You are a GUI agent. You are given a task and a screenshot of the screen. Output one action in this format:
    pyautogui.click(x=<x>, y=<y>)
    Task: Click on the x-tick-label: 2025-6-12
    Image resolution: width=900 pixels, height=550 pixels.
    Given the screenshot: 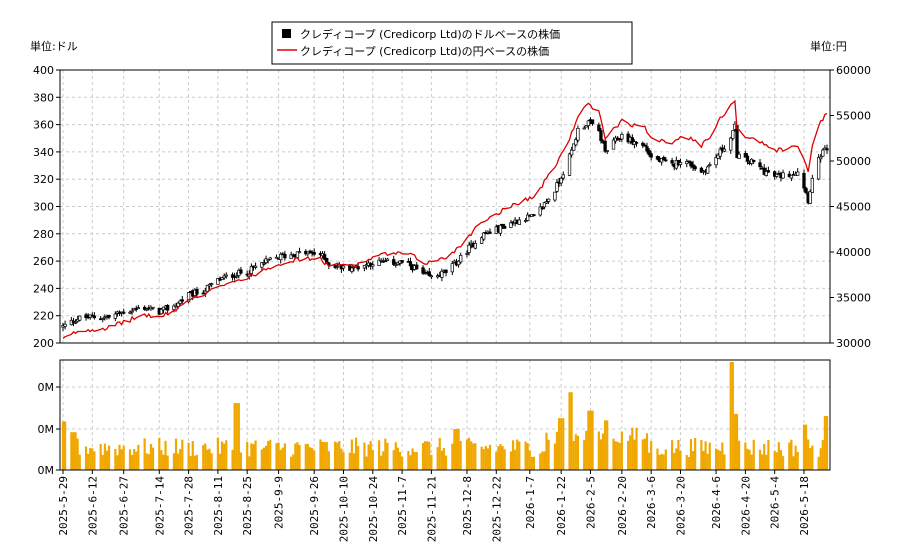 What is the action you would take?
    pyautogui.click(x=92, y=506)
    